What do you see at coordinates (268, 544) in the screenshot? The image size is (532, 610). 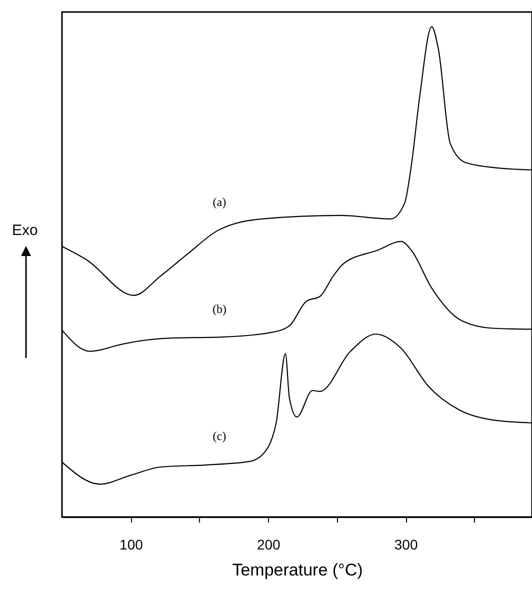 I see `x-tick-label: 200` at bounding box center [268, 544].